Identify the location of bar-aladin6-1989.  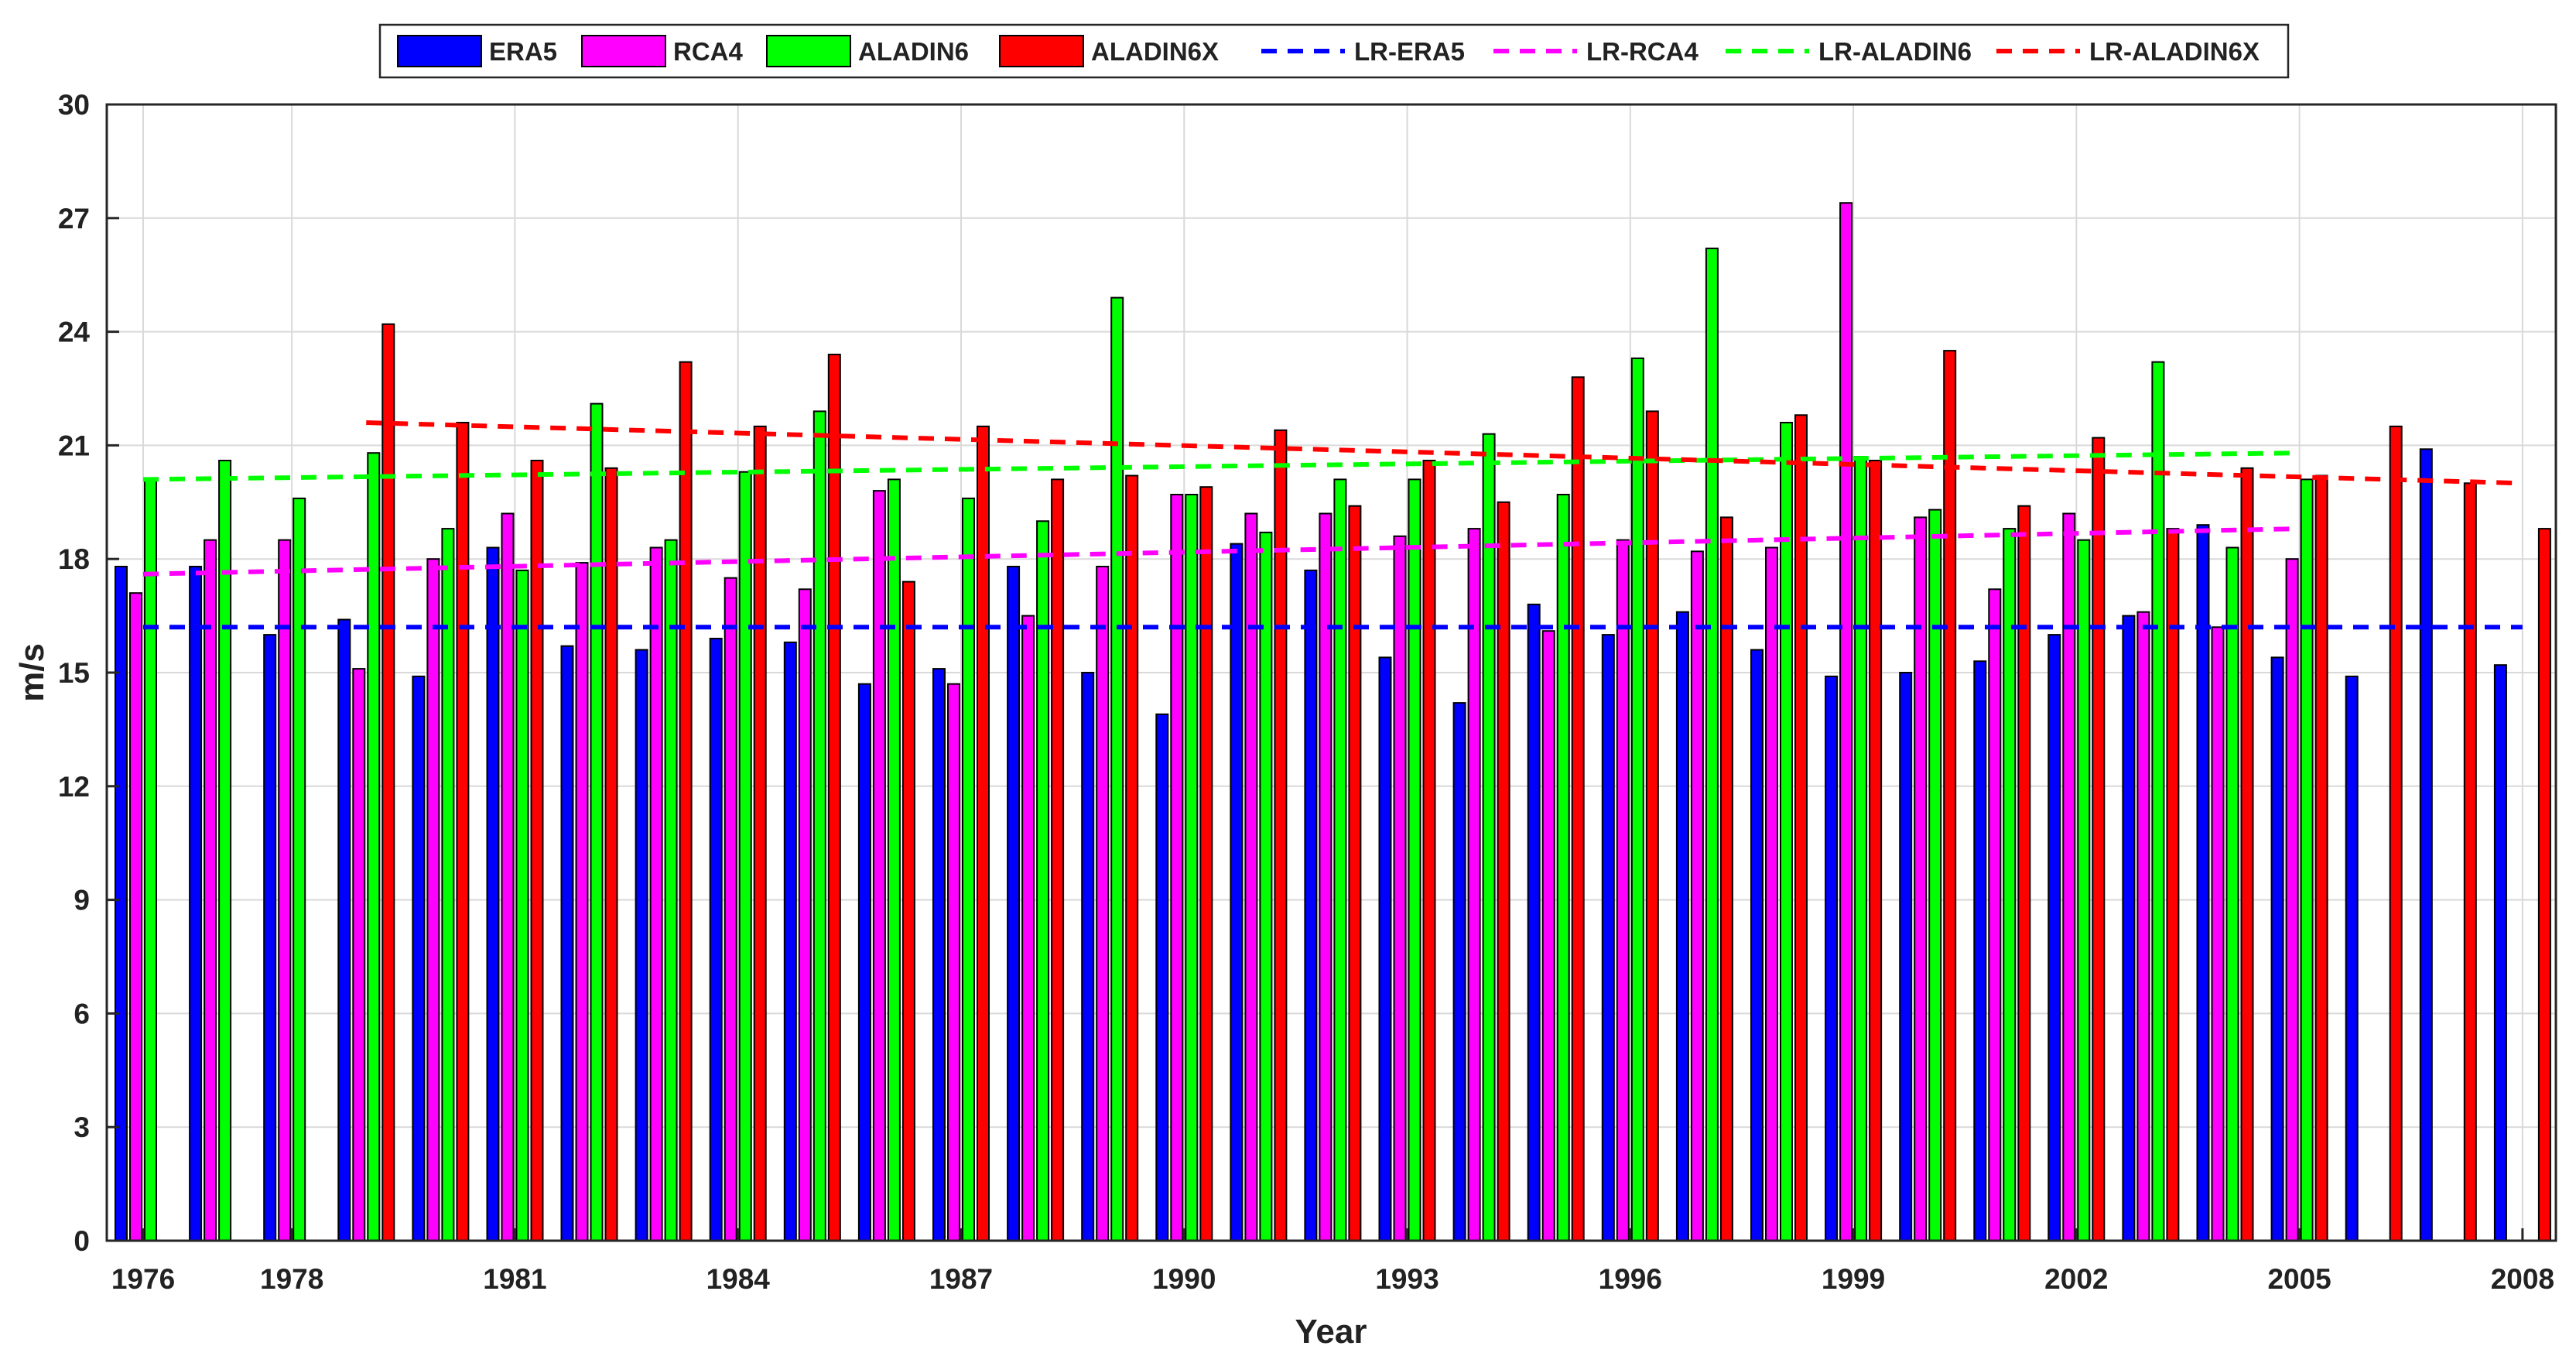
(1117, 769).